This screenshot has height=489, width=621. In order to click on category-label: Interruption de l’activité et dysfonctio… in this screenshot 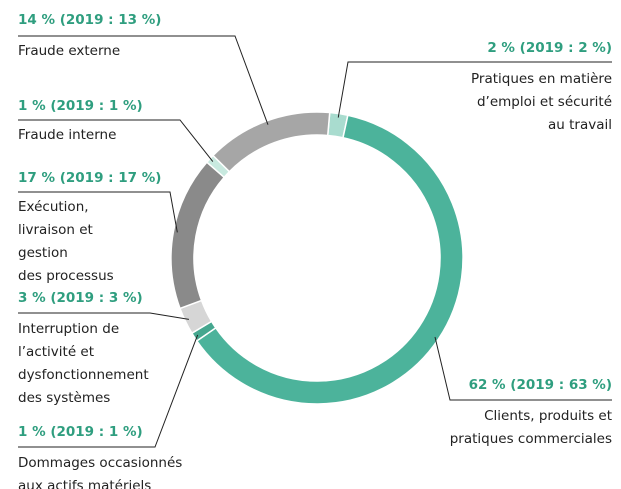, I will do `click(83, 363)`.